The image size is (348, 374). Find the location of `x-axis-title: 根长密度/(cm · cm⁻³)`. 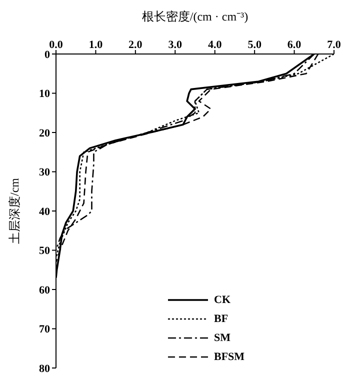

x-axis-title: 根长密度/(cm · cm⁻³) is located at coordinates (195, 17).